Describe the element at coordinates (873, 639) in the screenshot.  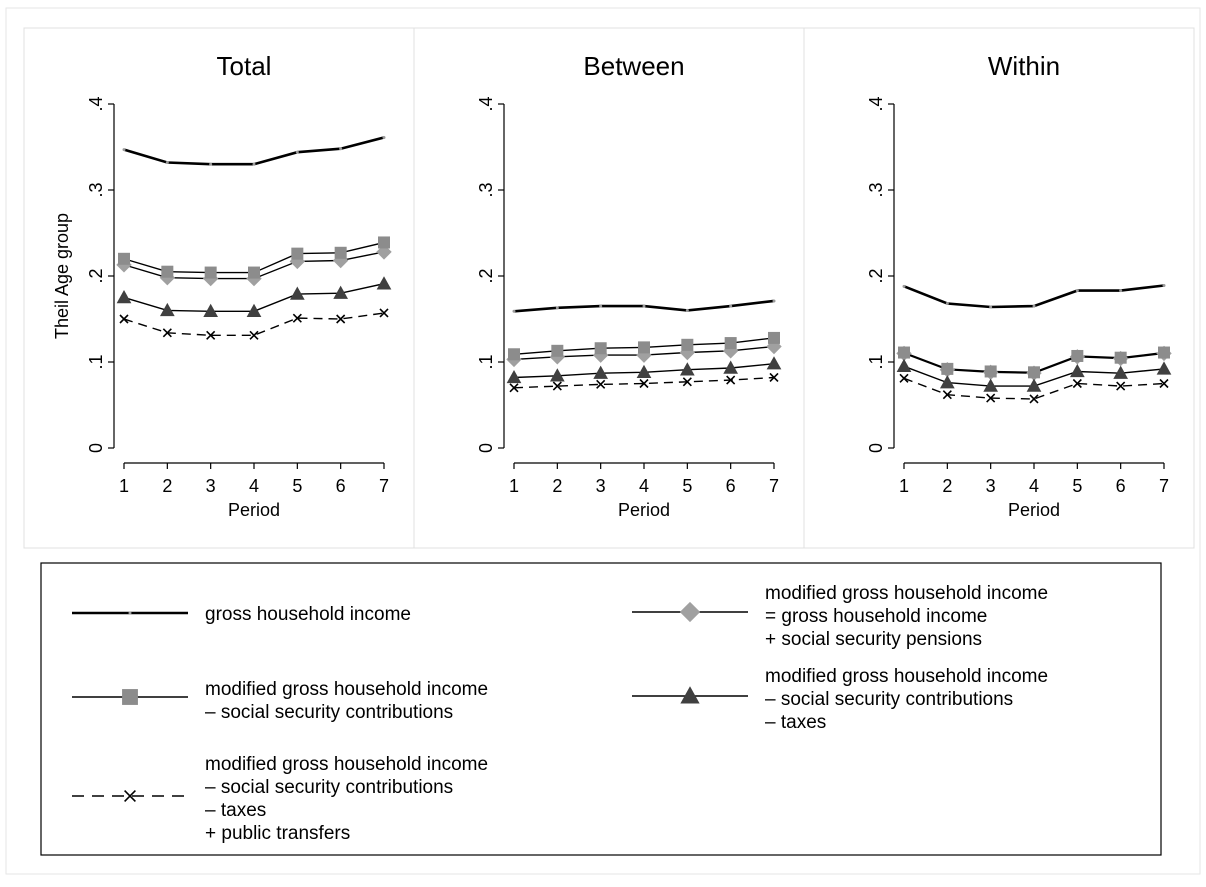
I see `legend-label-line: + social security pensions` at that location.